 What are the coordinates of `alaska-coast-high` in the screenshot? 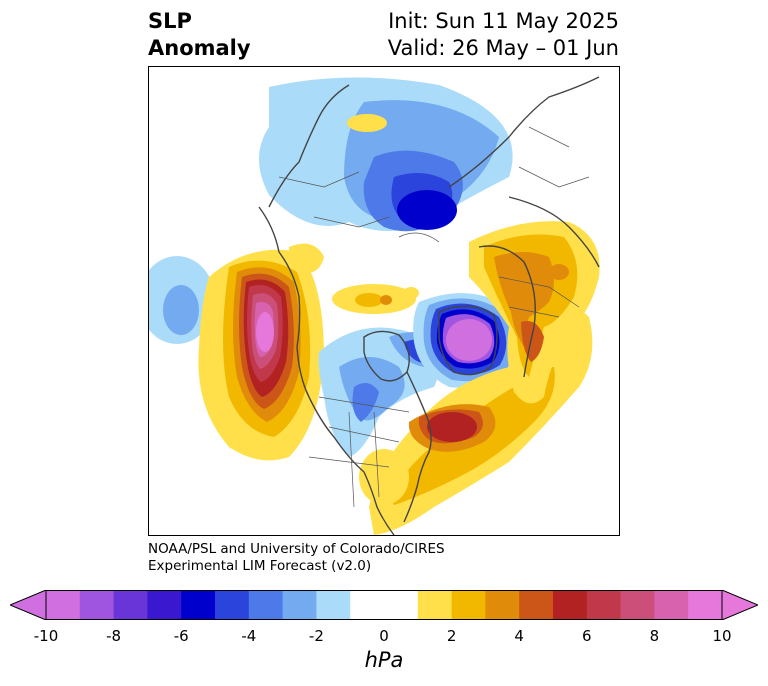 It's located at (306, 258).